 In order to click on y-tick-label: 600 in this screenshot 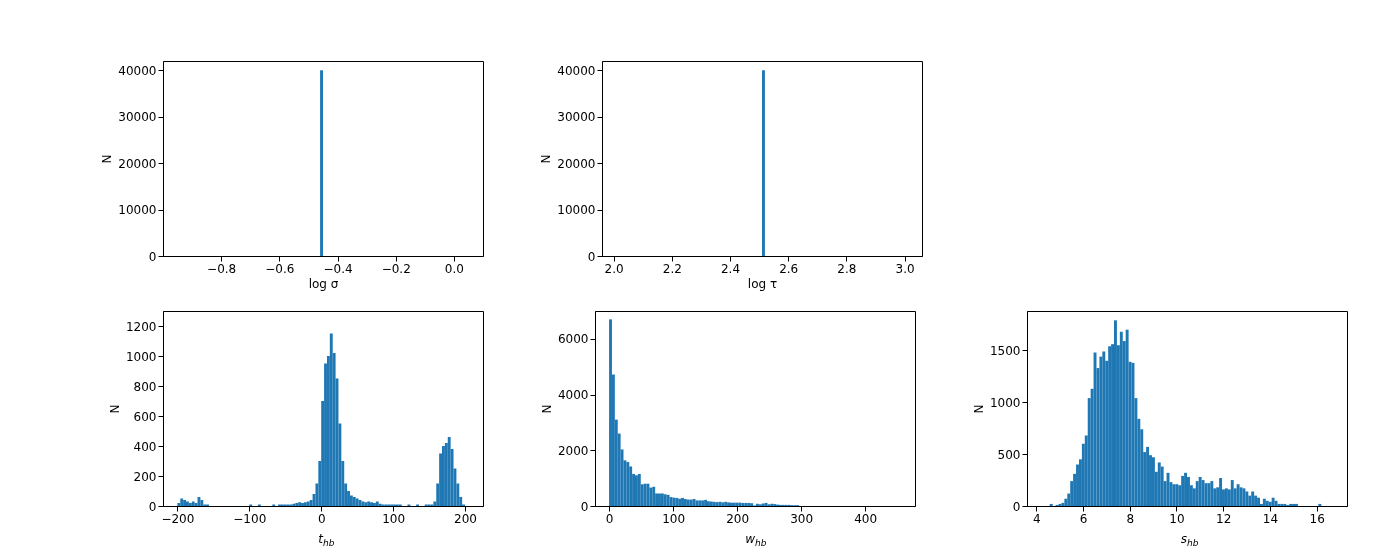, I will do `click(145, 416)`.